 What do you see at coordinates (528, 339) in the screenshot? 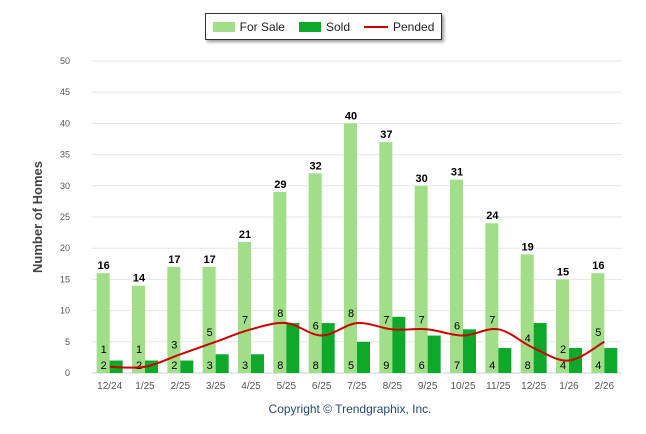
I see `data-label-pended: 4` at bounding box center [528, 339].